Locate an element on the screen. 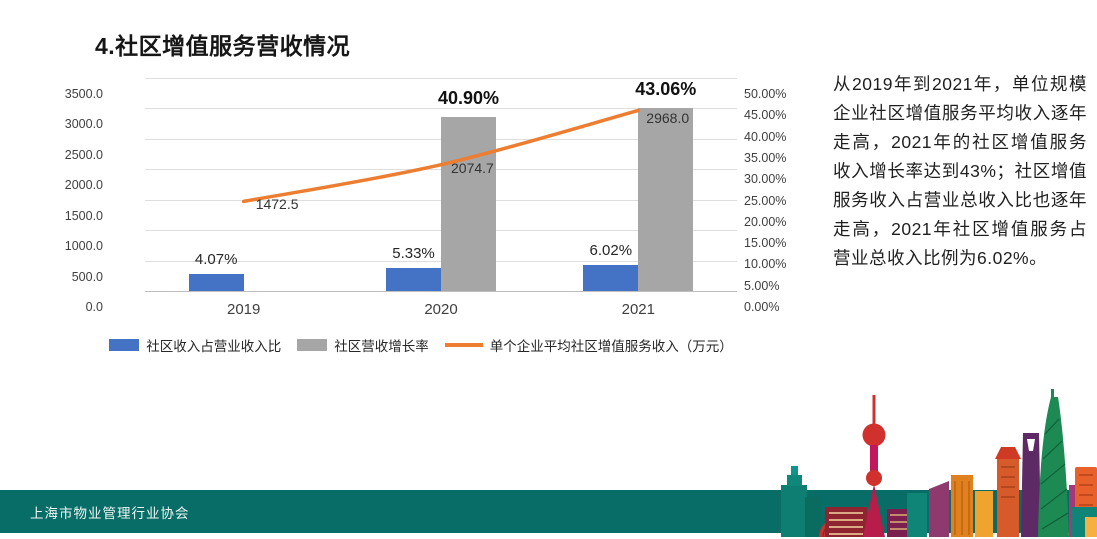 This screenshot has height=539, width=1097. left-axis-tick: 3500.0 is located at coordinates (83, 94).